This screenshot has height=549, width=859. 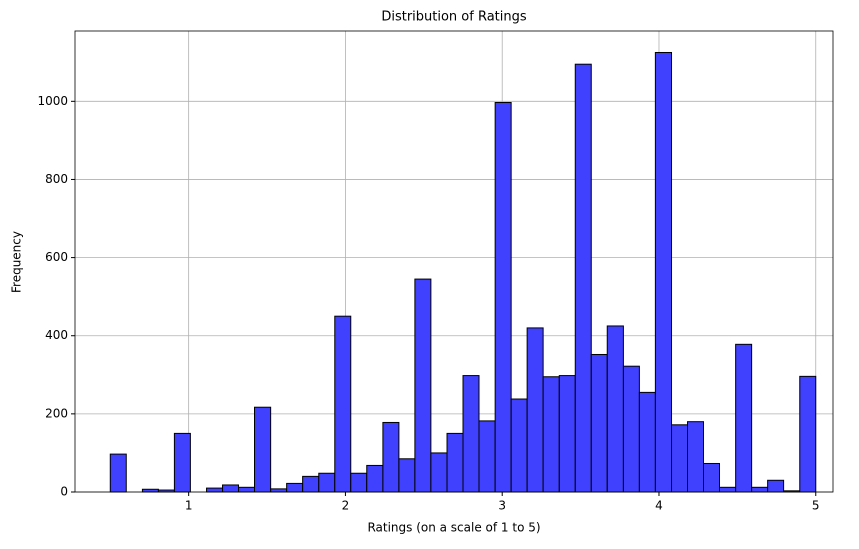 I want to click on y-tick-label: 600, so click(x=56, y=257).